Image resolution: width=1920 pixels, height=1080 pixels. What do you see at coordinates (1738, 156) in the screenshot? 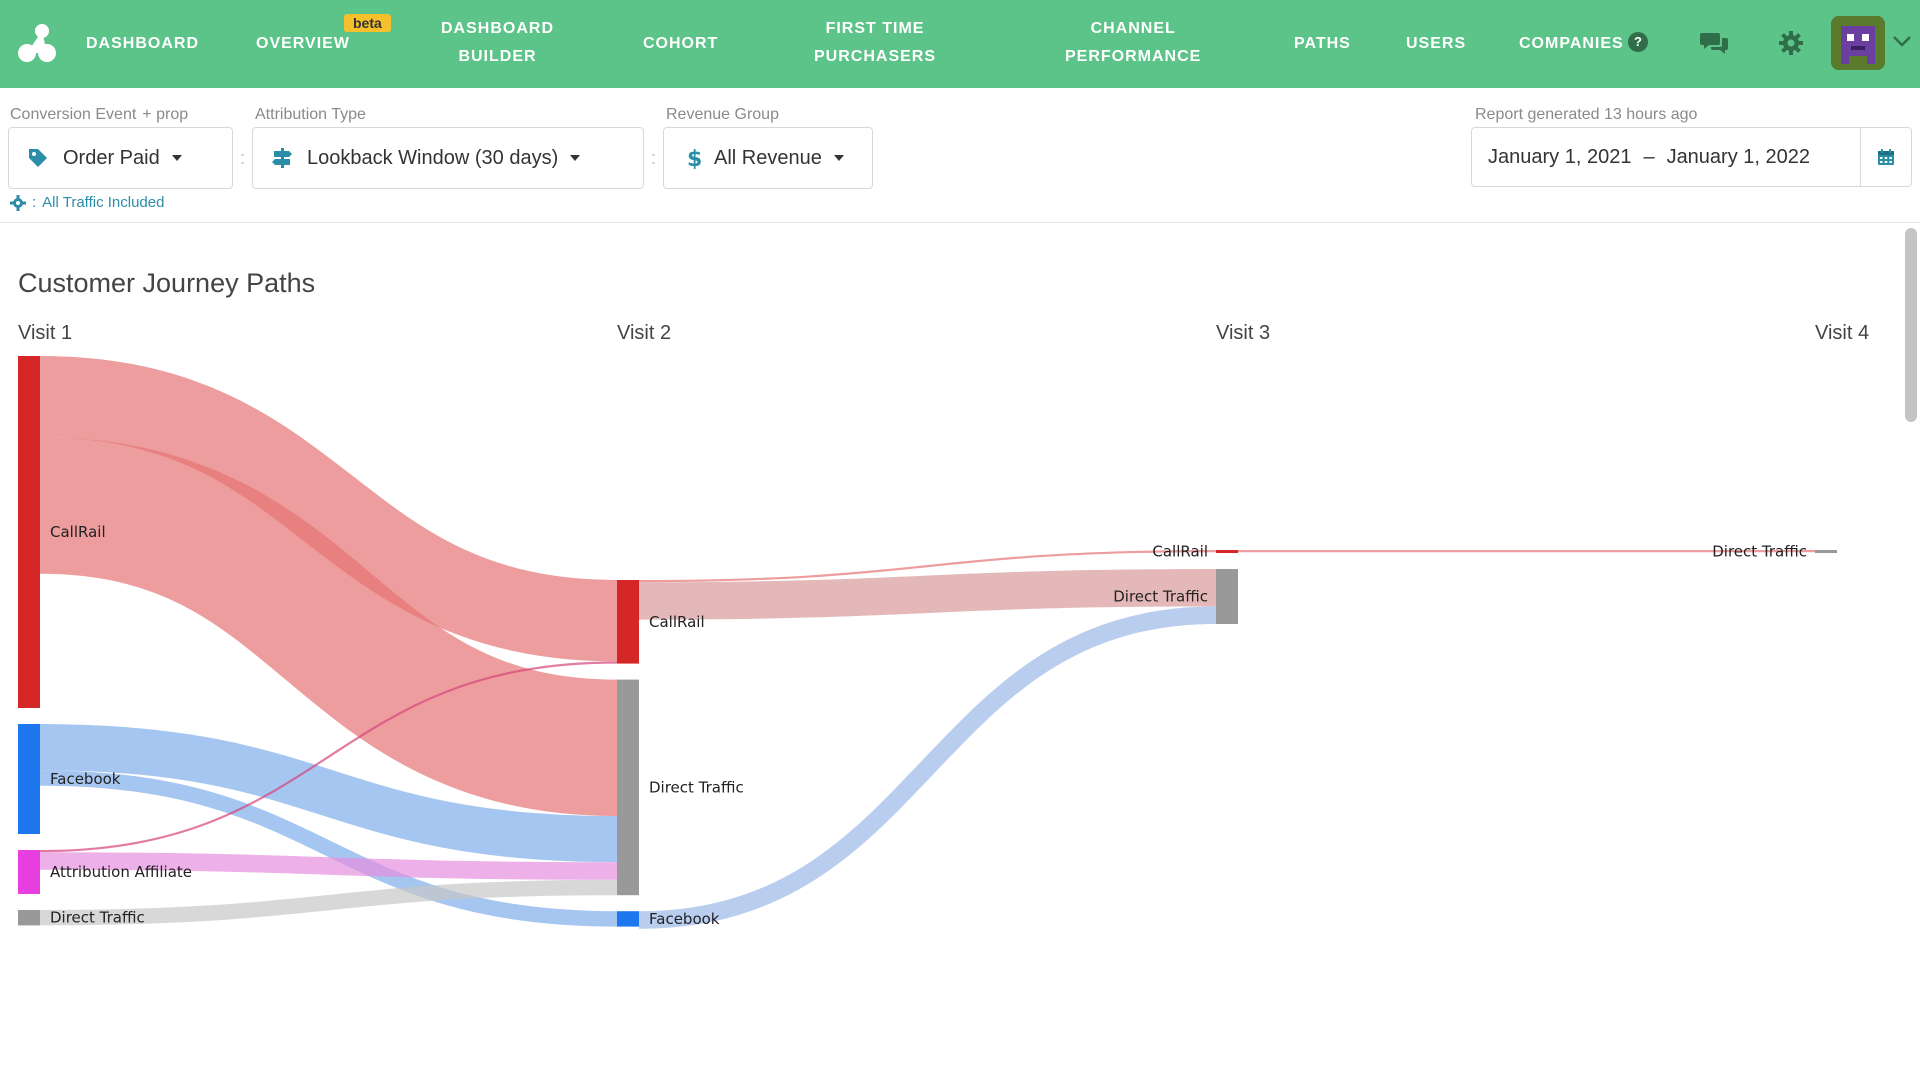
I see `date-end: January 1, 2022` at bounding box center [1738, 156].